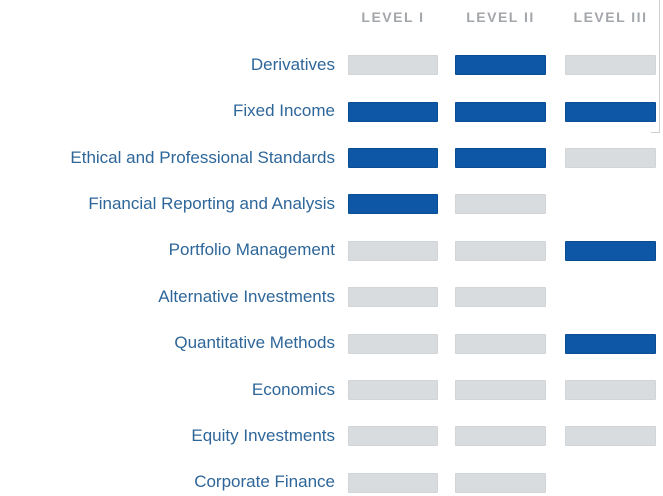 This screenshot has height=496, width=663. Describe the element at coordinates (211, 204) in the screenshot. I see `topic-label: Financial Reporting and Analysis` at that location.